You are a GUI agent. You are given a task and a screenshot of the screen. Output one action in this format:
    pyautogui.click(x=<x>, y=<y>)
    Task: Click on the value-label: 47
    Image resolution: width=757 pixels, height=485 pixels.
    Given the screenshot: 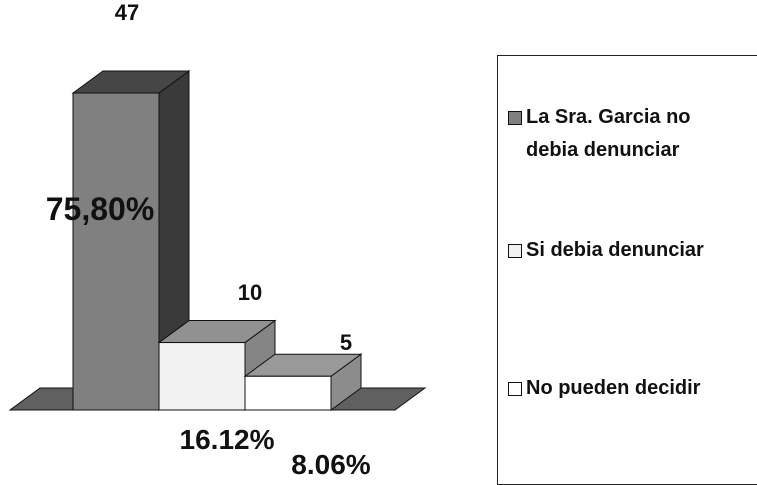 What is the action you would take?
    pyautogui.click(x=127, y=12)
    